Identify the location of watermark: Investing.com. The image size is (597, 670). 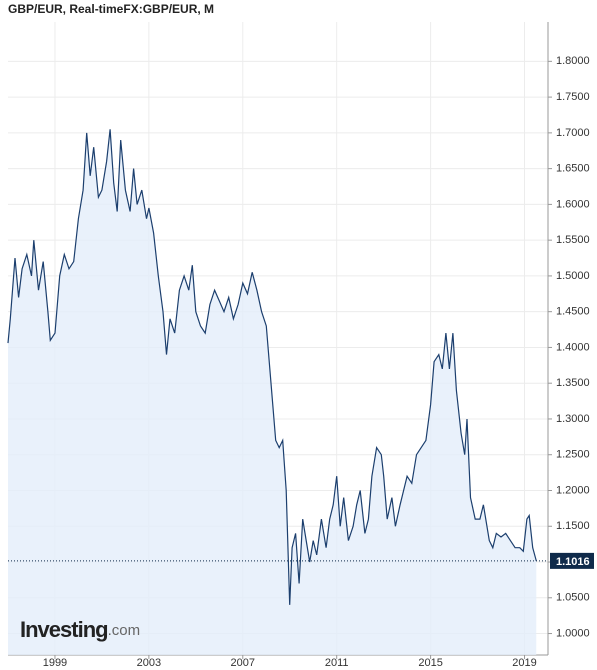
(80, 629).